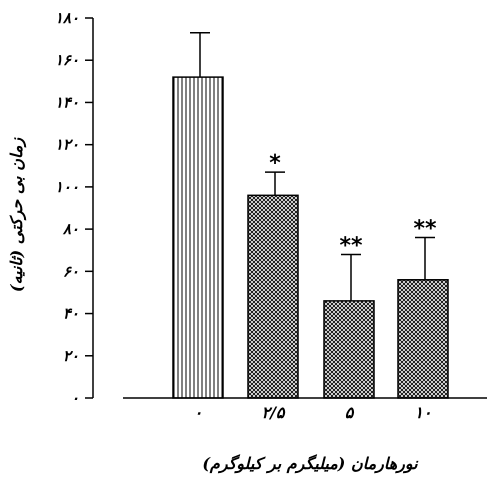 This screenshot has height=483, width=495. I want to click on y-tick-label: ۴۰, so click(71, 314).